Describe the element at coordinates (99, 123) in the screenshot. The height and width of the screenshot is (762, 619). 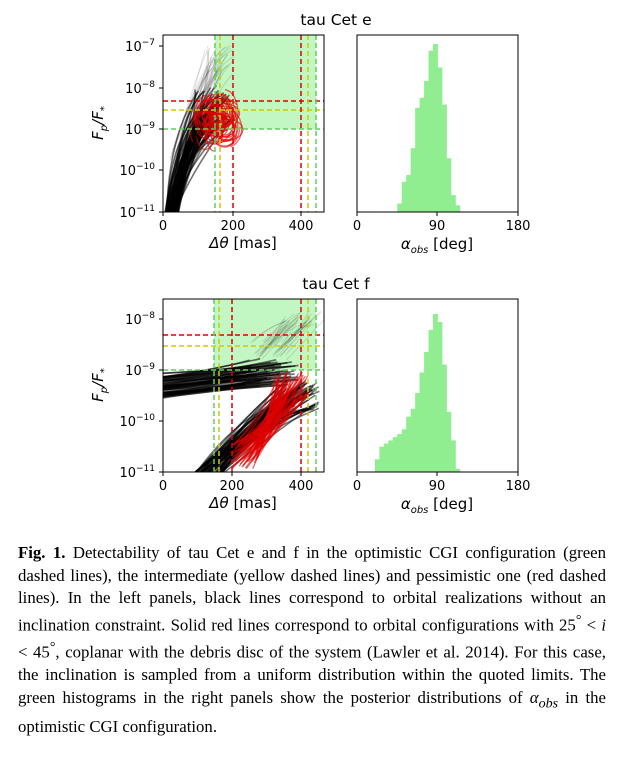
I see `y-axis-label-e: Fp/F*` at that location.